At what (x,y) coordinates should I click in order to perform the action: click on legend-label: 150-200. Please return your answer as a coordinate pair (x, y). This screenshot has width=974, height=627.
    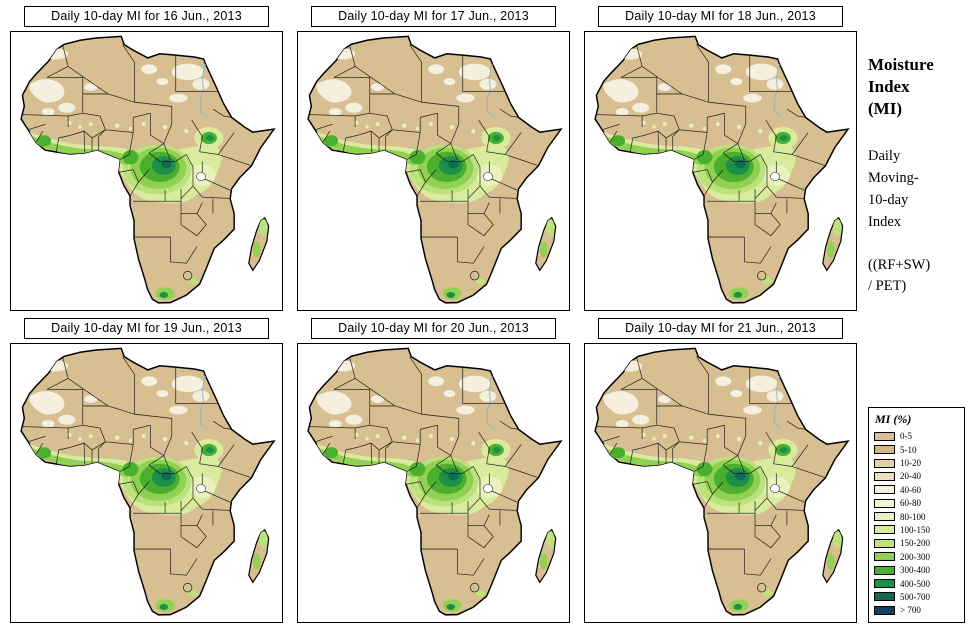
    Looking at the image, I should click on (915, 543).